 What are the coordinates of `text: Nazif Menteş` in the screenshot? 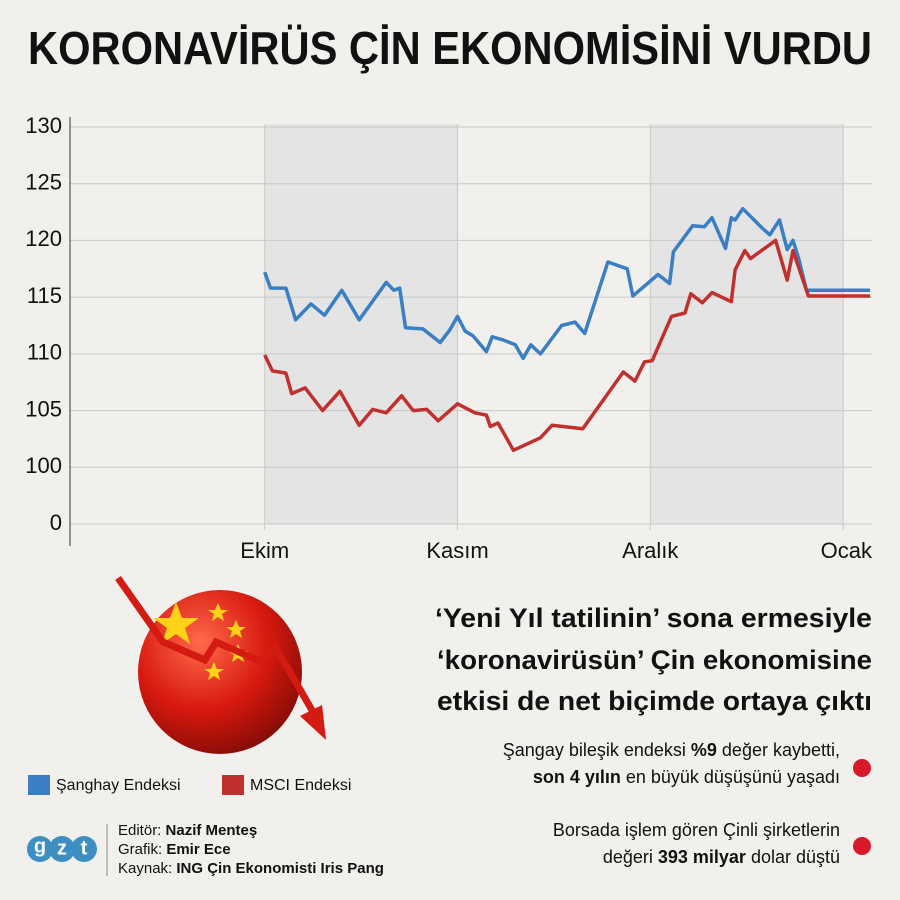 It's located at (212, 830).